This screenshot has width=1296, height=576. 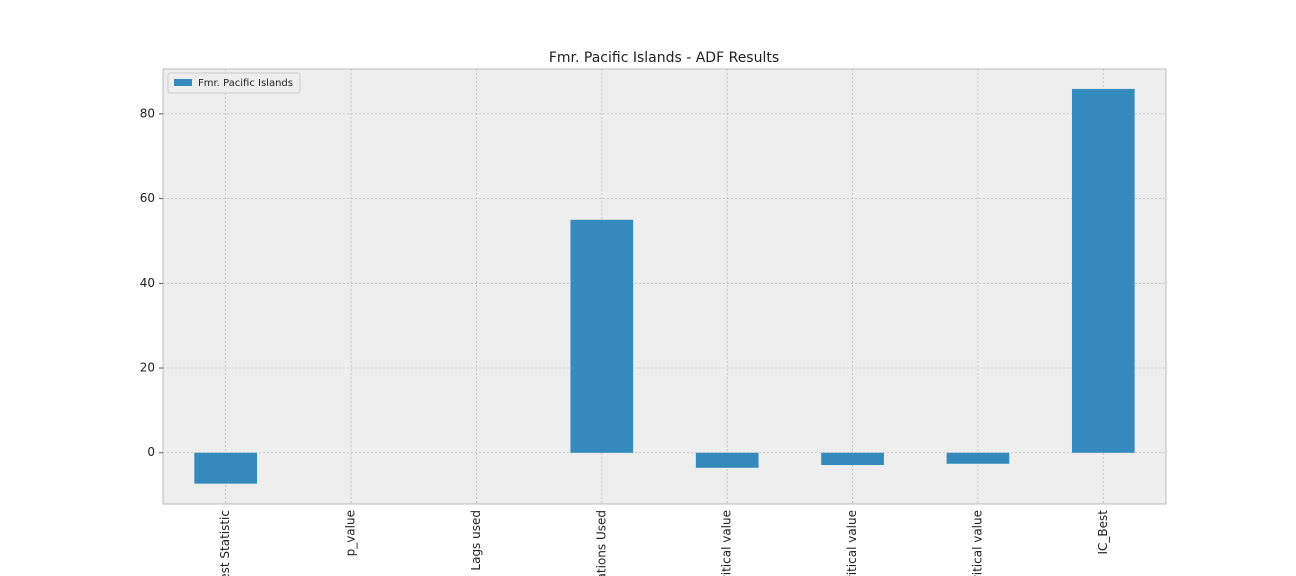 I want to click on y-tick-label: 0, so click(x=151, y=452).